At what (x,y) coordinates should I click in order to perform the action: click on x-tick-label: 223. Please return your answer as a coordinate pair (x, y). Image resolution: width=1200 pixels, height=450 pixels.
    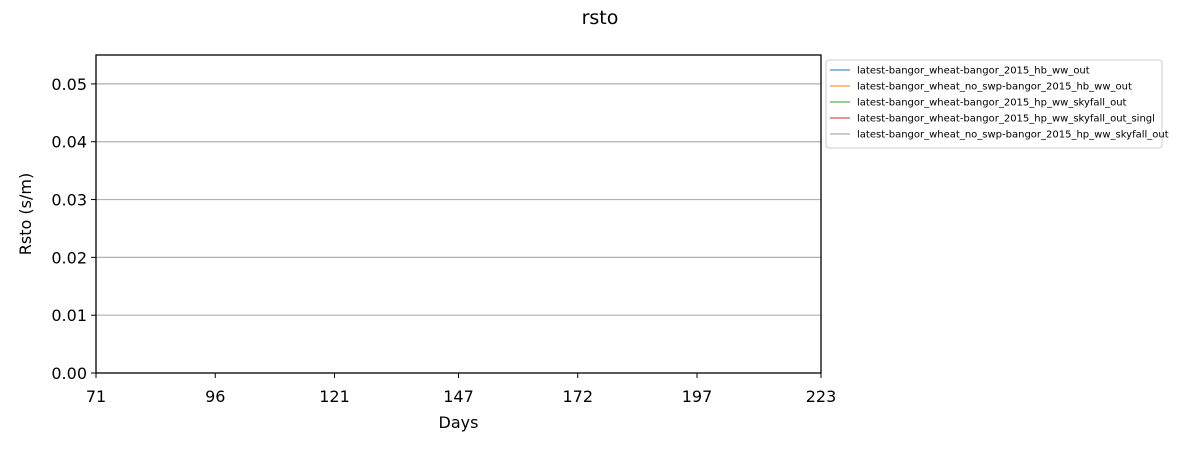
    Looking at the image, I should click on (821, 396).